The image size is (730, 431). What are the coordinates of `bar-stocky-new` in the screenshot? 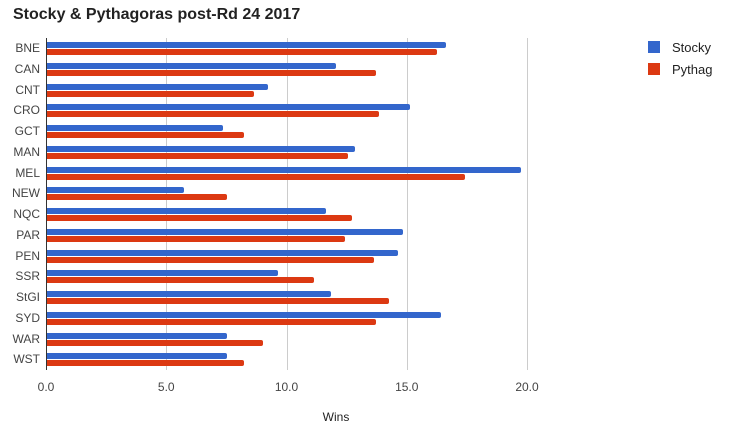 It's located at (116, 190).